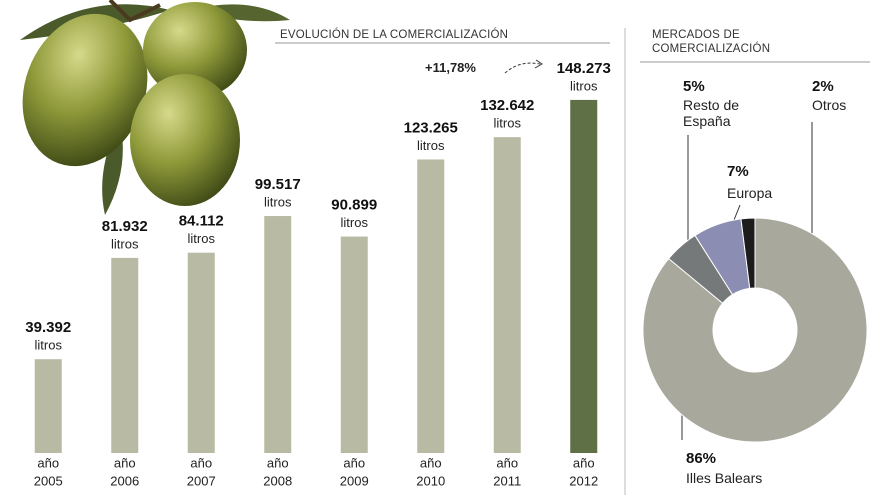 The height and width of the screenshot is (495, 880). Describe the element at coordinates (724, 478) in the screenshot. I see `pie-category-label: Illes Balears` at that location.